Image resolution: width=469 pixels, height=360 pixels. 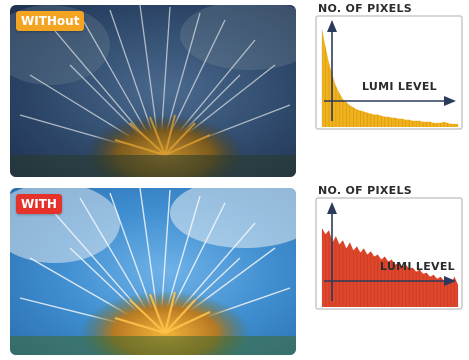 What do you see at coordinates (39, 204) in the screenshot?
I see `badge-with: WITH` at bounding box center [39, 204].